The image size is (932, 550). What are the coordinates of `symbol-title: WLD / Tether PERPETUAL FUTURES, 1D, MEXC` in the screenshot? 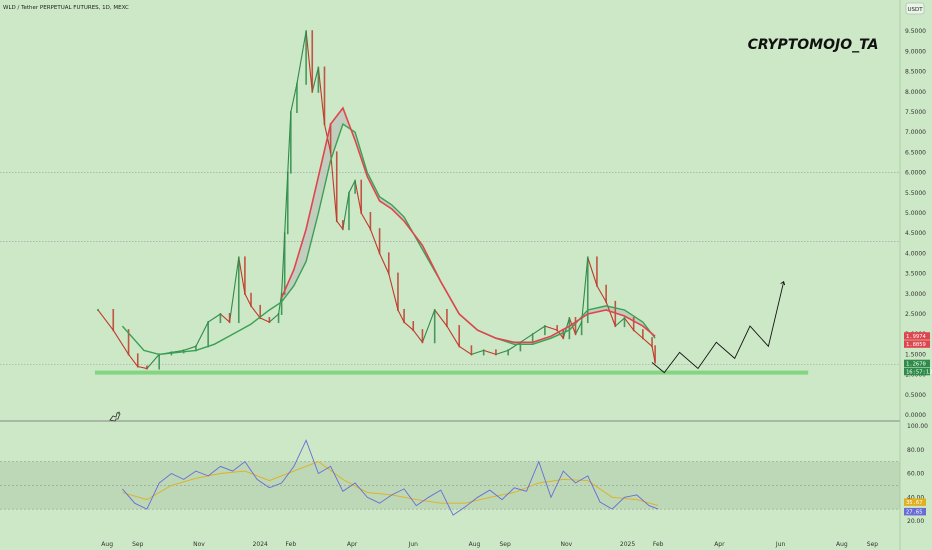 It's located at (66, 8).